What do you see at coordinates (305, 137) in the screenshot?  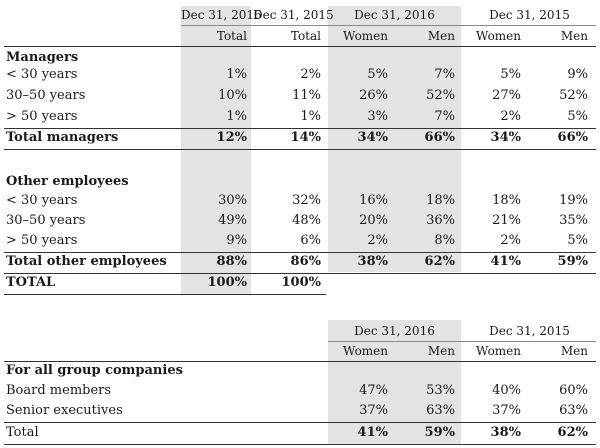 I see `cell-total-2015: 14%` at bounding box center [305, 137].